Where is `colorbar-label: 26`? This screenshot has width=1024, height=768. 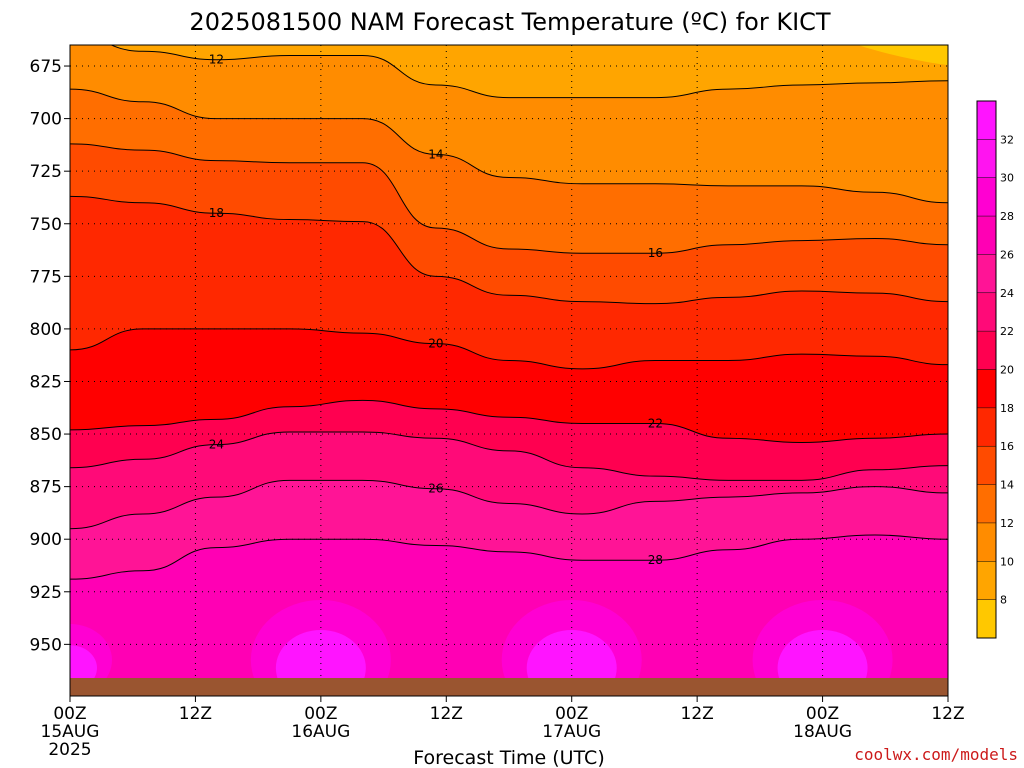
colorbar-label: 26 is located at coordinates (1007, 254).